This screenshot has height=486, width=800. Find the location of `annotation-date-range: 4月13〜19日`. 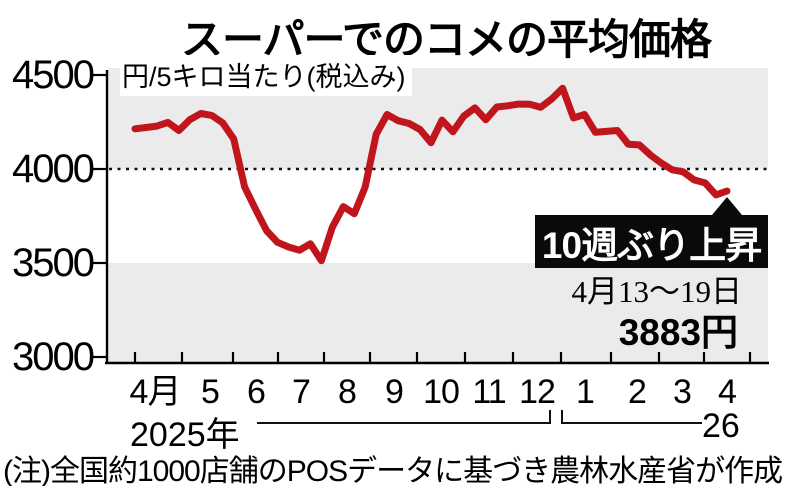

annotation-date-range: 4月13〜19日 is located at coordinates (657, 291).